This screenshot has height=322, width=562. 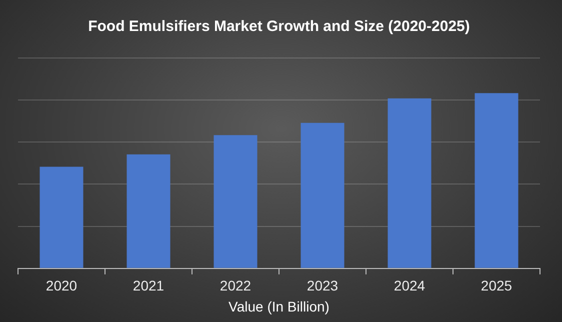 I want to click on x-tick-label: 2024, so click(x=410, y=286).